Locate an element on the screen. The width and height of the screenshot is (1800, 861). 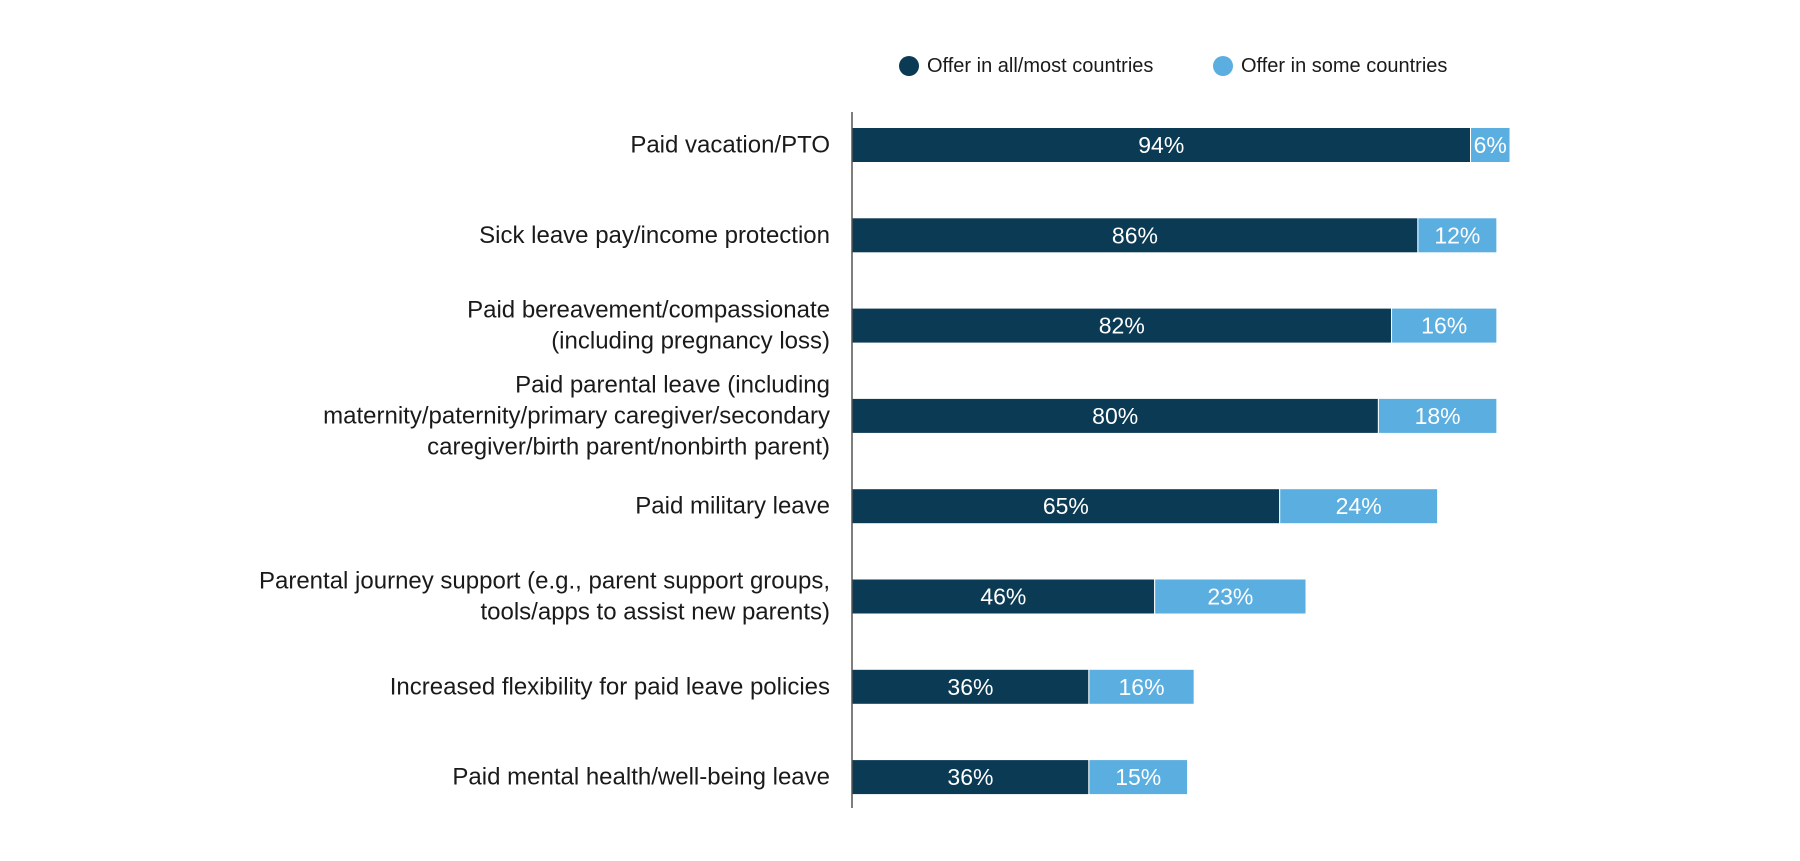
category-label: tools/apps to assist new parents) is located at coordinates (655, 612).